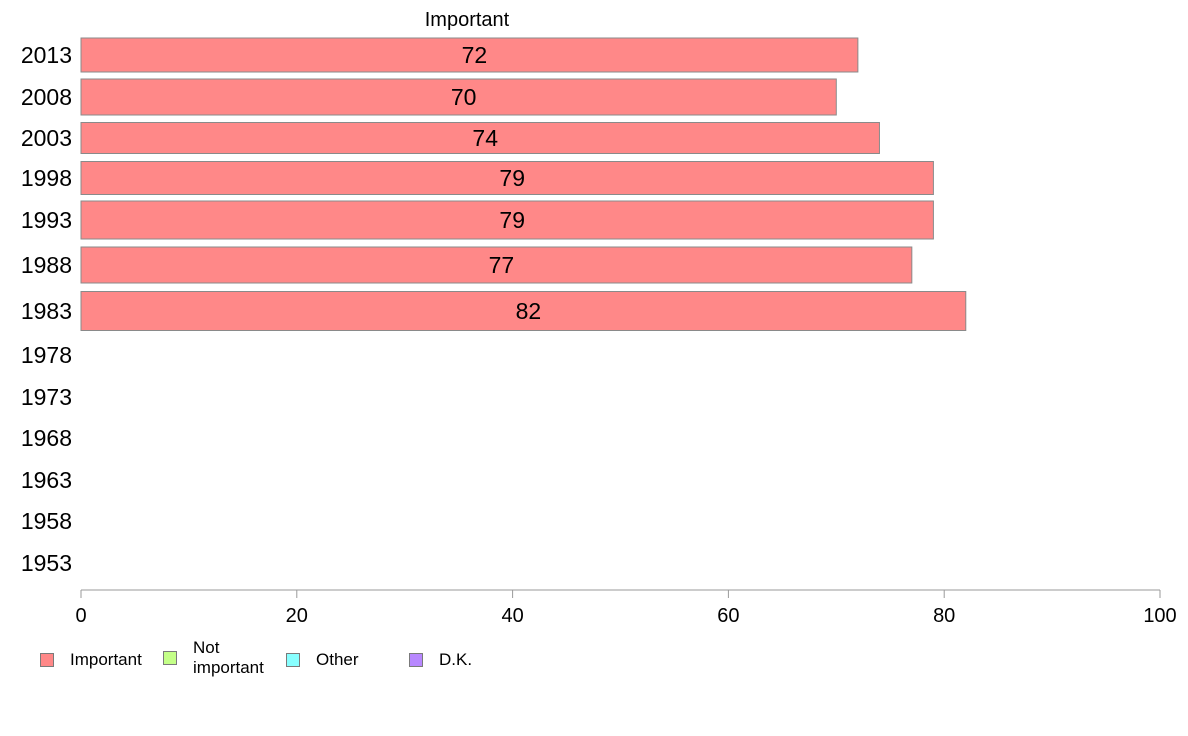 The width and height of the screenshot is (1188, 736). I want to click on category-label: 1973, so click(46, 397).